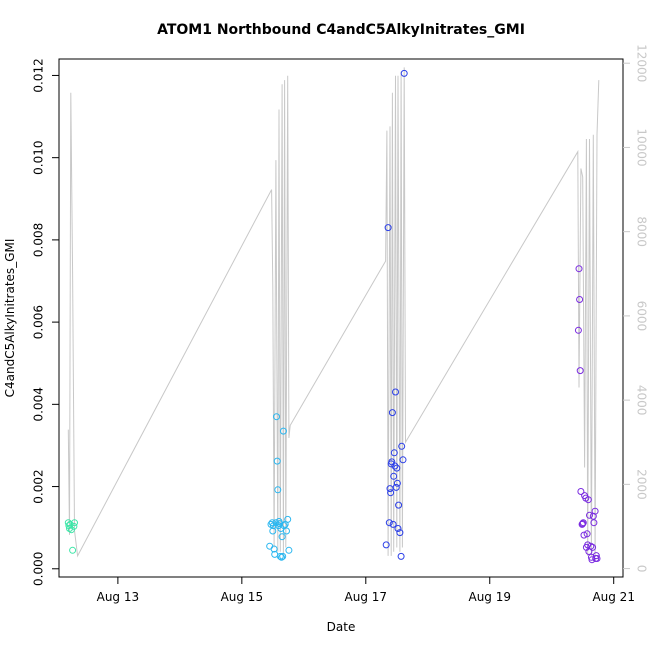 This screenshot has height=650, width=650. Describe the element at coordinates (613, 597) in the screenshot. I see `x-tick-label: Aug 21` at that location.